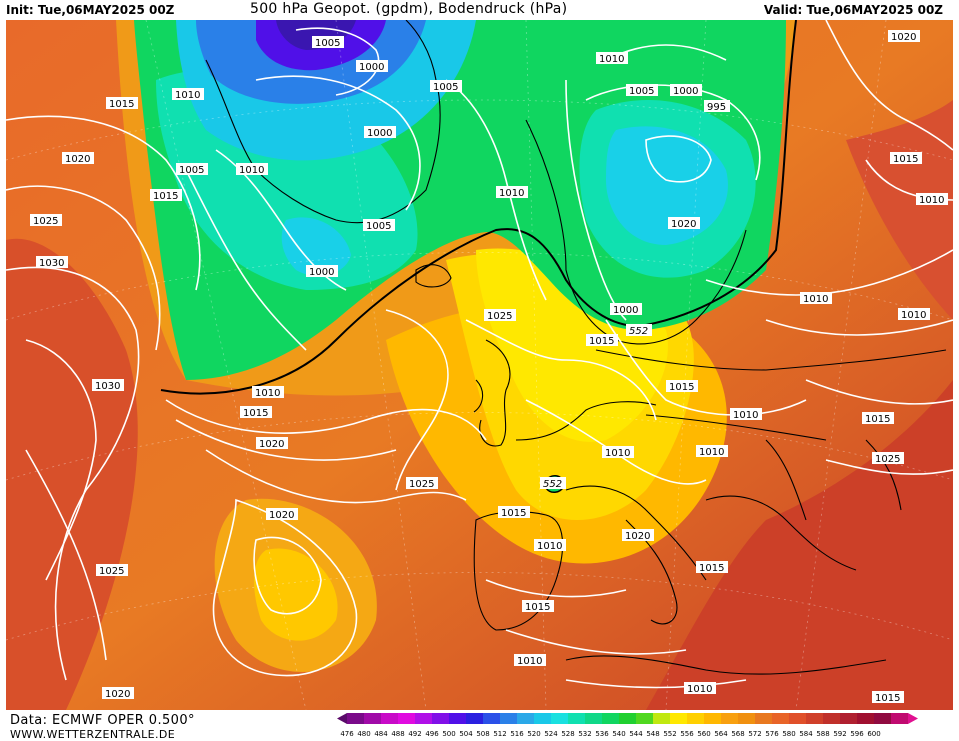 This screenshot has width=959, height=741. I want to click on colorbar-tick-label: 552, so click(669, 734).